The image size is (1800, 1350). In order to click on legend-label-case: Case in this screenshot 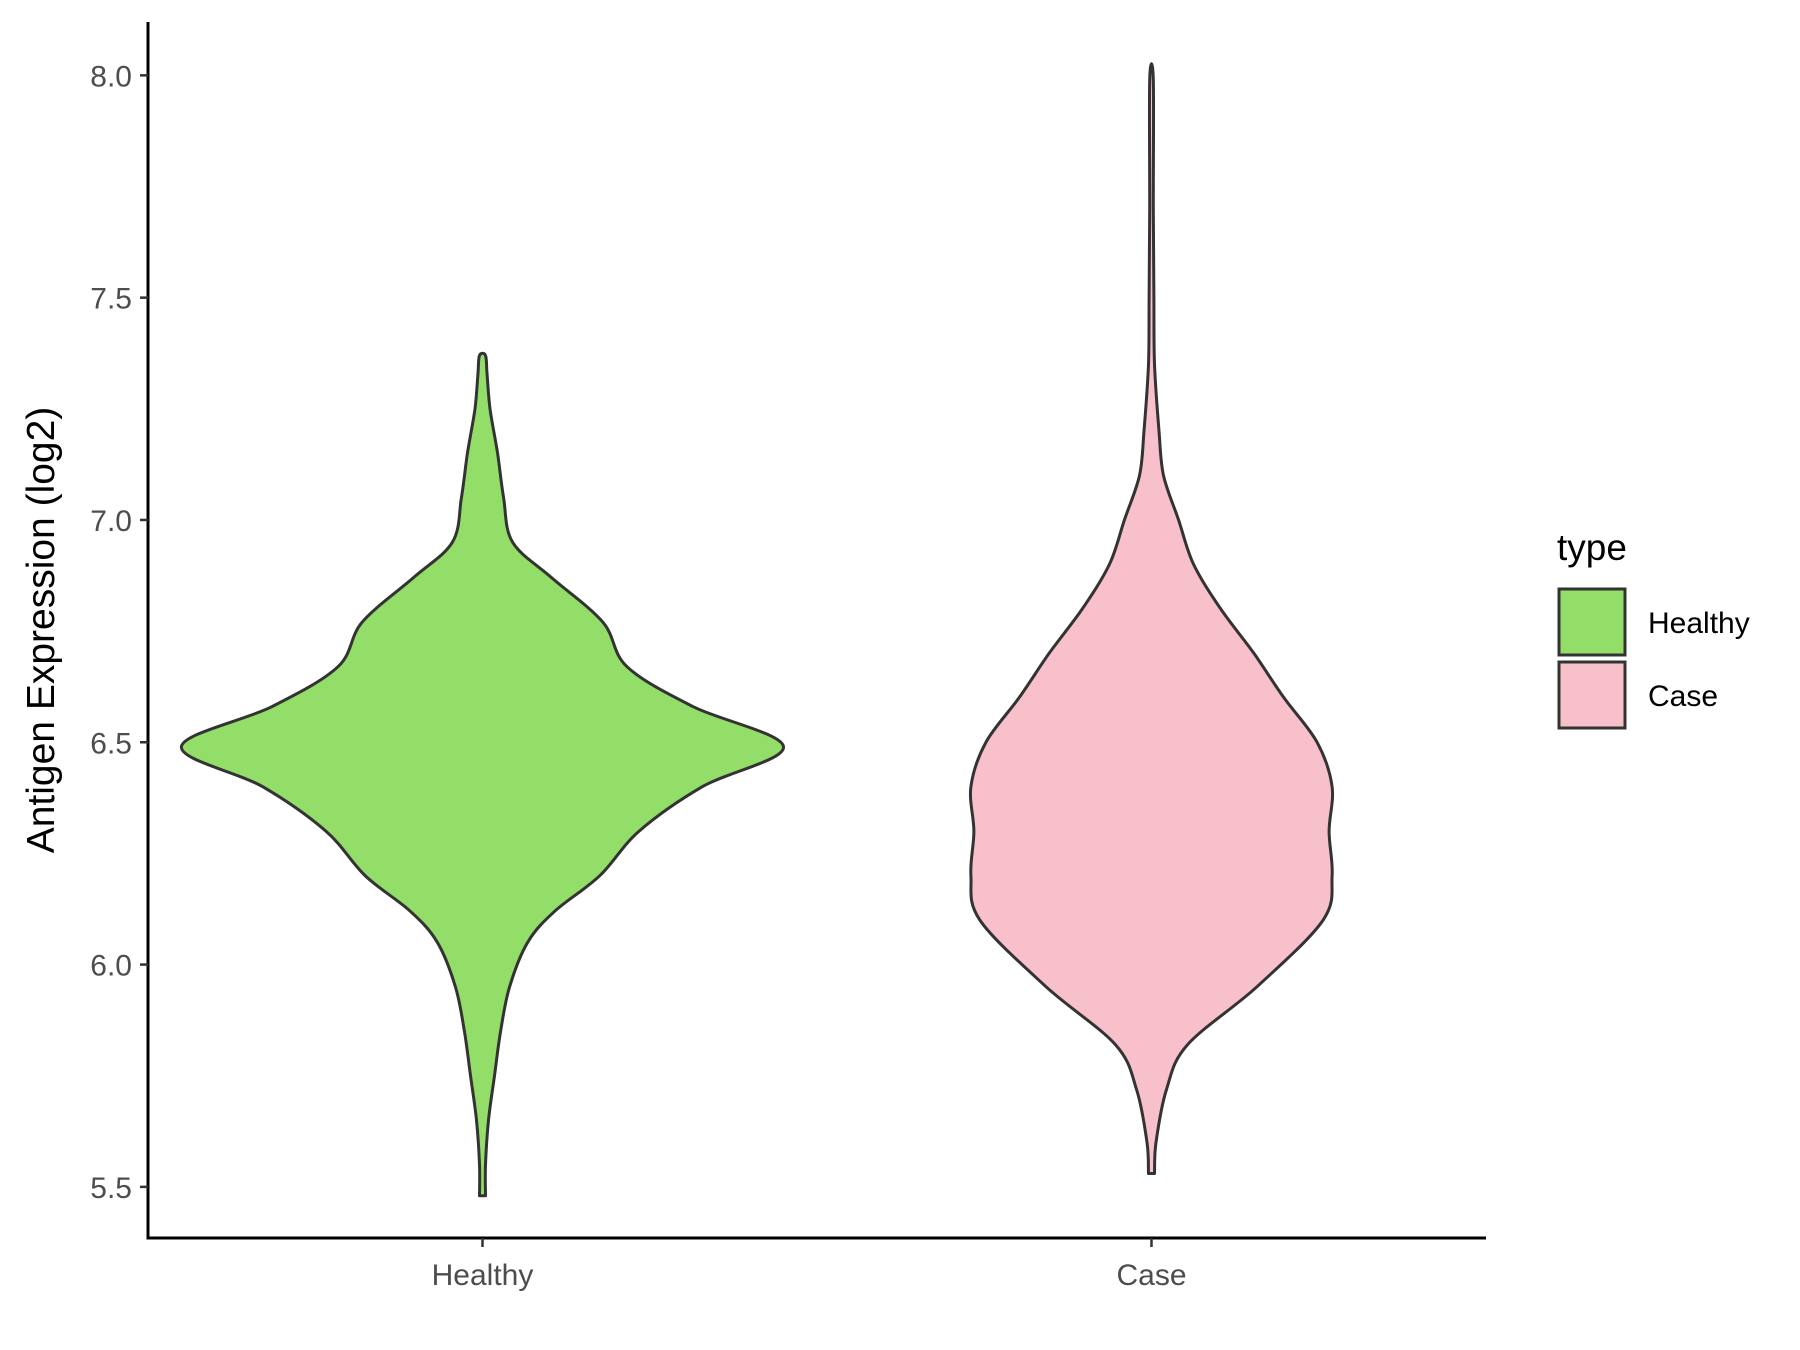, I will do `click(1683, 696)`.